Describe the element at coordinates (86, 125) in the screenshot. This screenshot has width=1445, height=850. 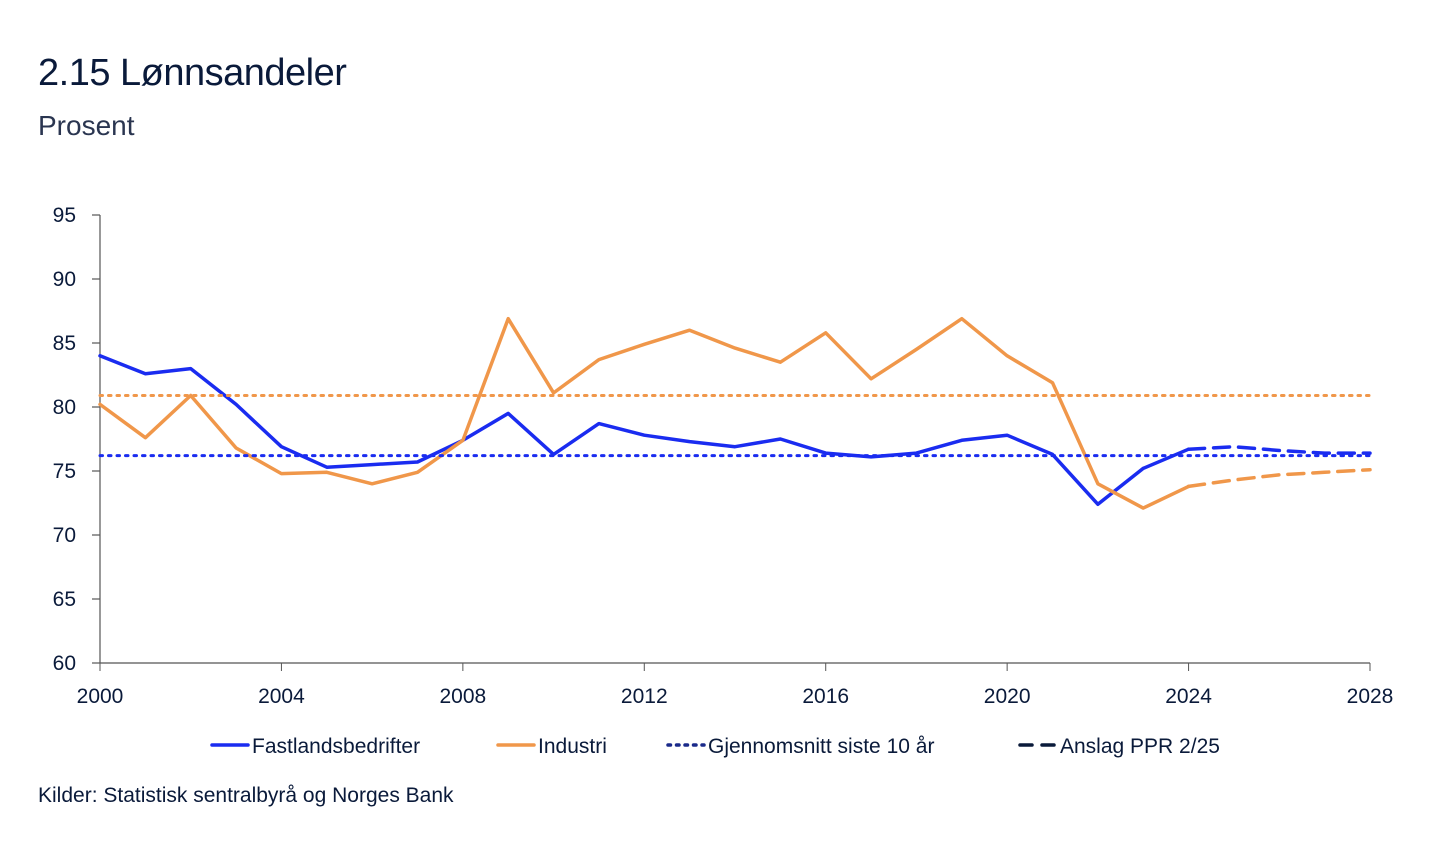
I see `chart-subtitle: Prosent` at that location.